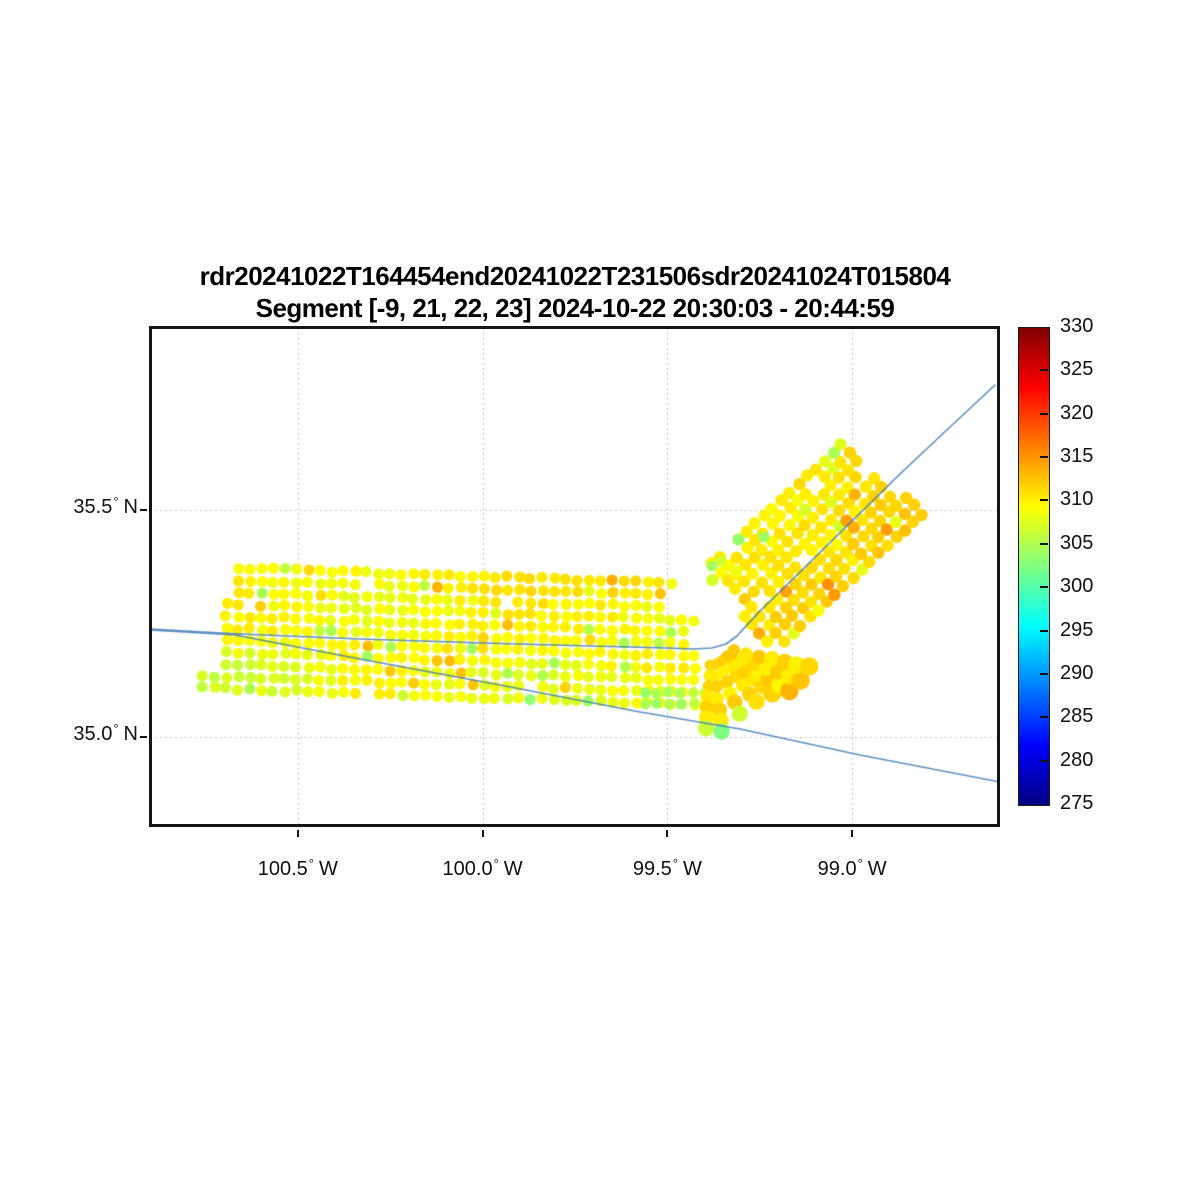  I want to click on colorbar-tick-label: 330, so click(1077, 326).